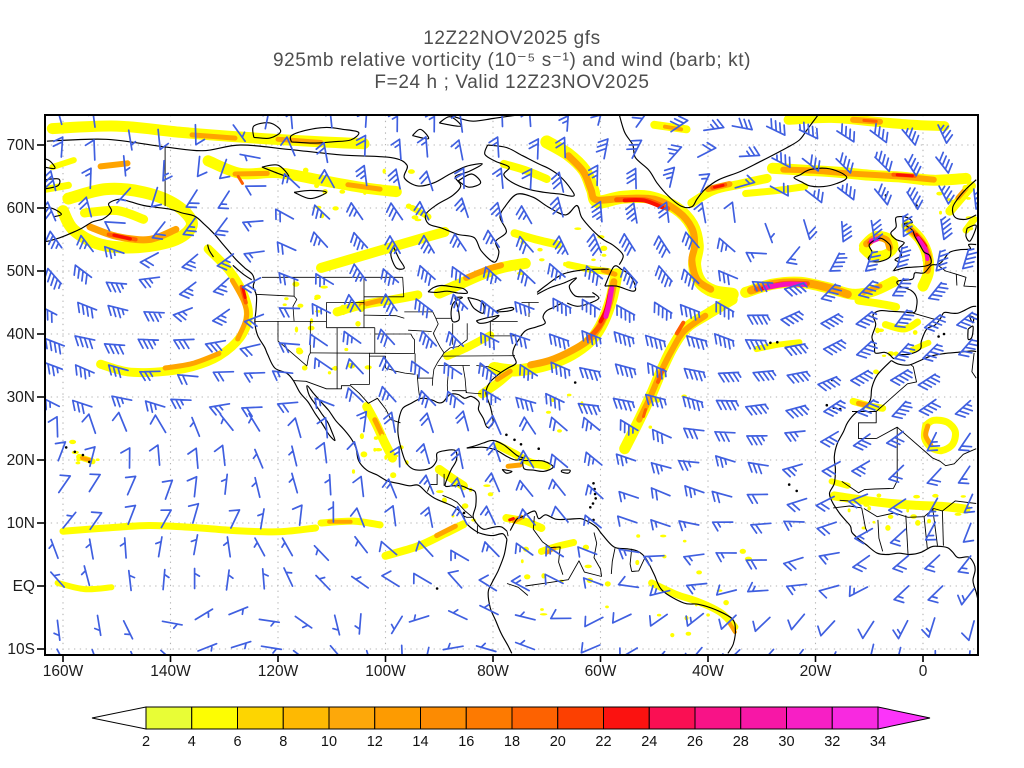  Describe the element at coordinates (695, 742) in the screenshot. I see `colorbar-tick-label: 26` at that location.